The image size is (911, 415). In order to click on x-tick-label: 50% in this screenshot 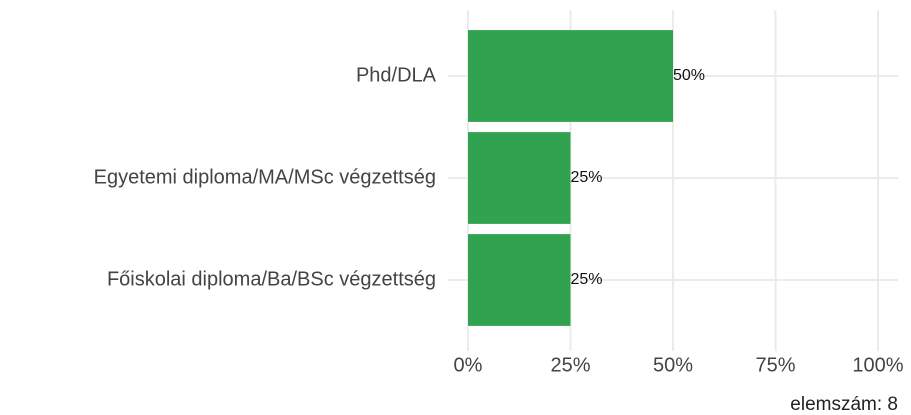, I will do `click(673, 365)`.